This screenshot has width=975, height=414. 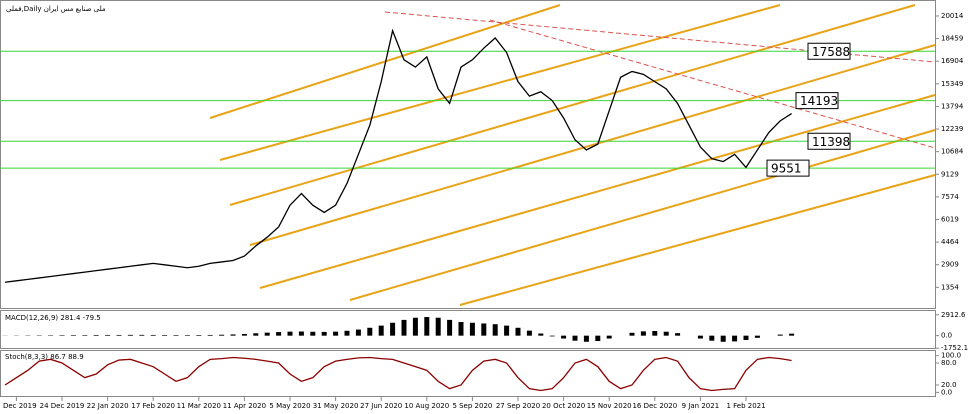 What do you see at coordinates (950, 174) in the screenshot?
I see `y-tick-label: 9129` at bounding box center [950, 174].